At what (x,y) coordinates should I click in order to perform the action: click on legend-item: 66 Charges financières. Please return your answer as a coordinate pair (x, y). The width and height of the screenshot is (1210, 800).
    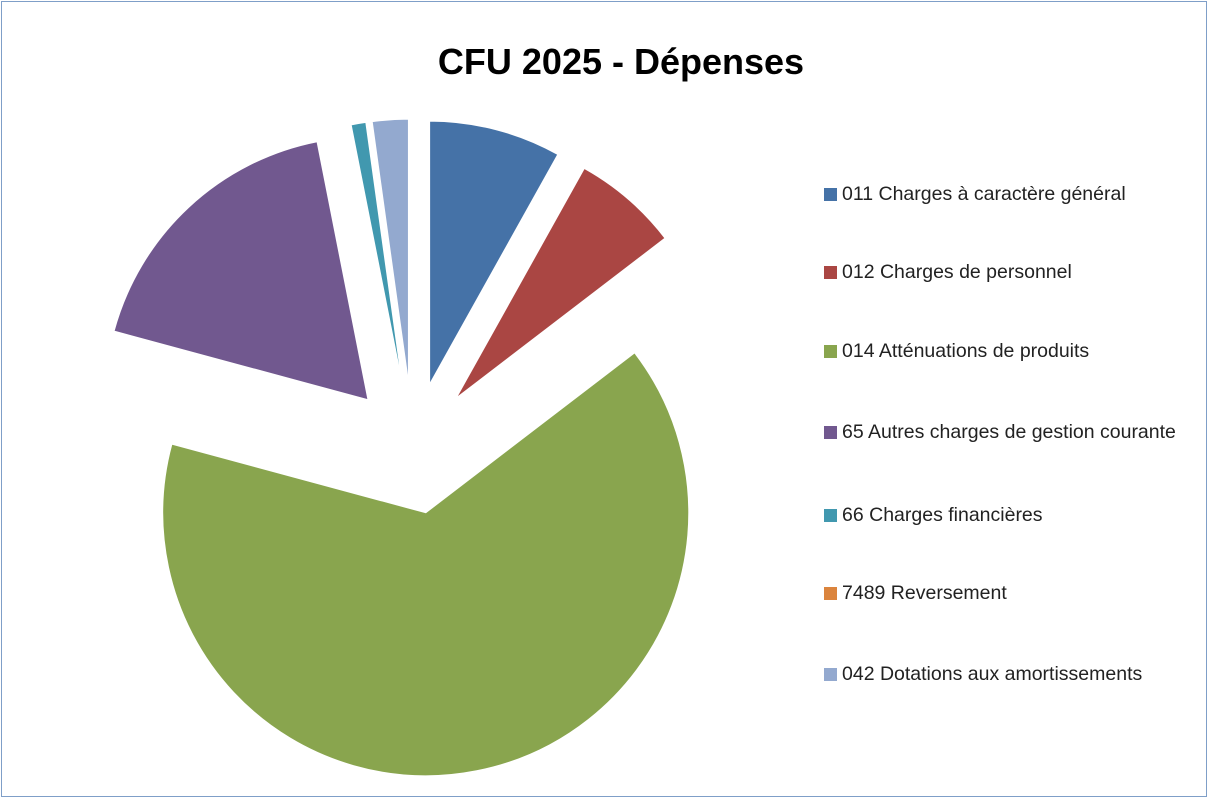
    Looking at the image, I should click on (1009, 515).